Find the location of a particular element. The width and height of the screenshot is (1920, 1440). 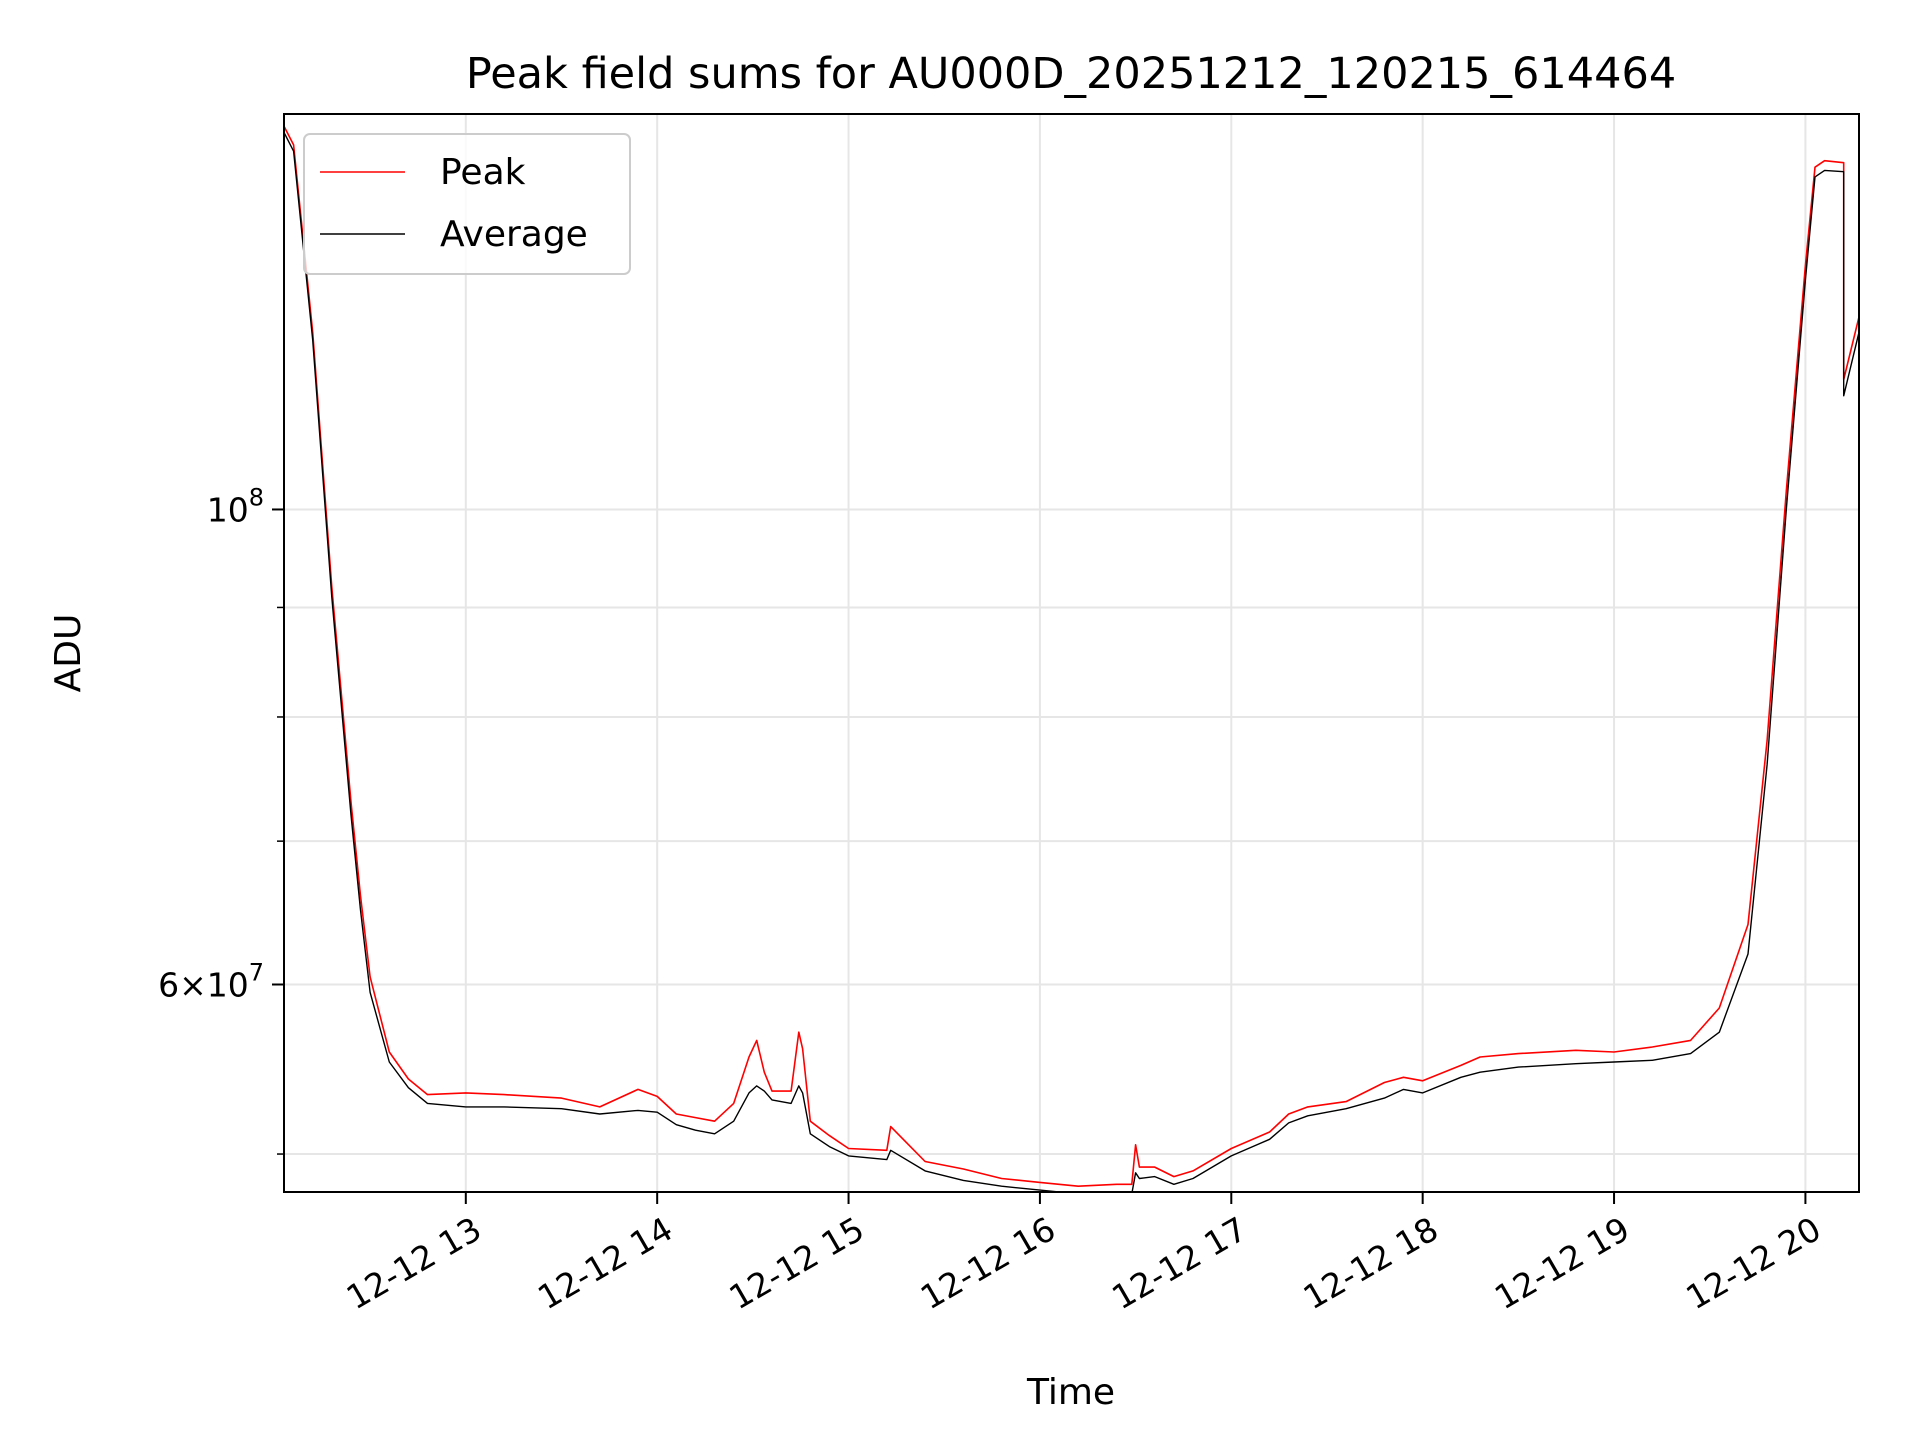

legend-box is located at coordinates (467, 204).